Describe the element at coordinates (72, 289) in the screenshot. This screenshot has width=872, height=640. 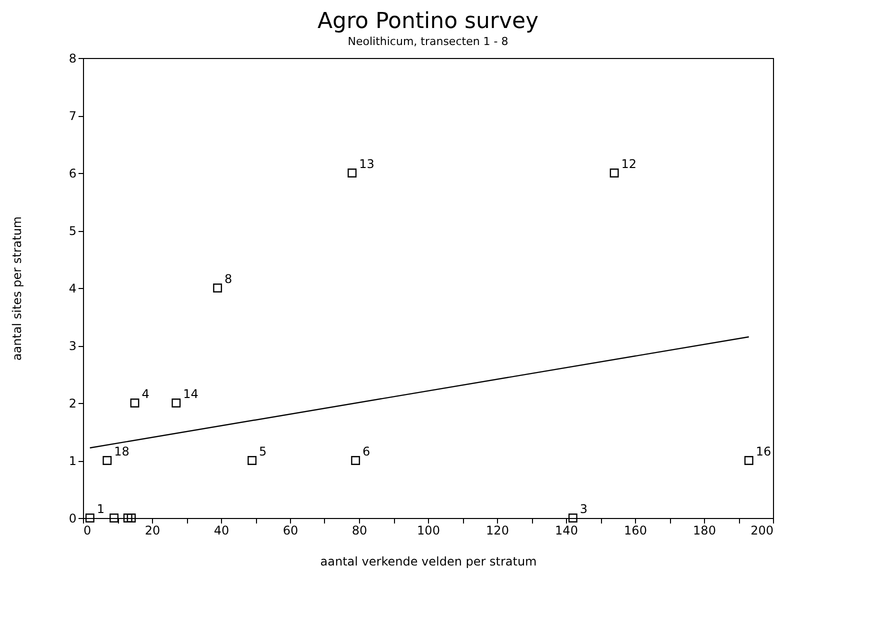
I see `y-tick-label: 4` at that location.